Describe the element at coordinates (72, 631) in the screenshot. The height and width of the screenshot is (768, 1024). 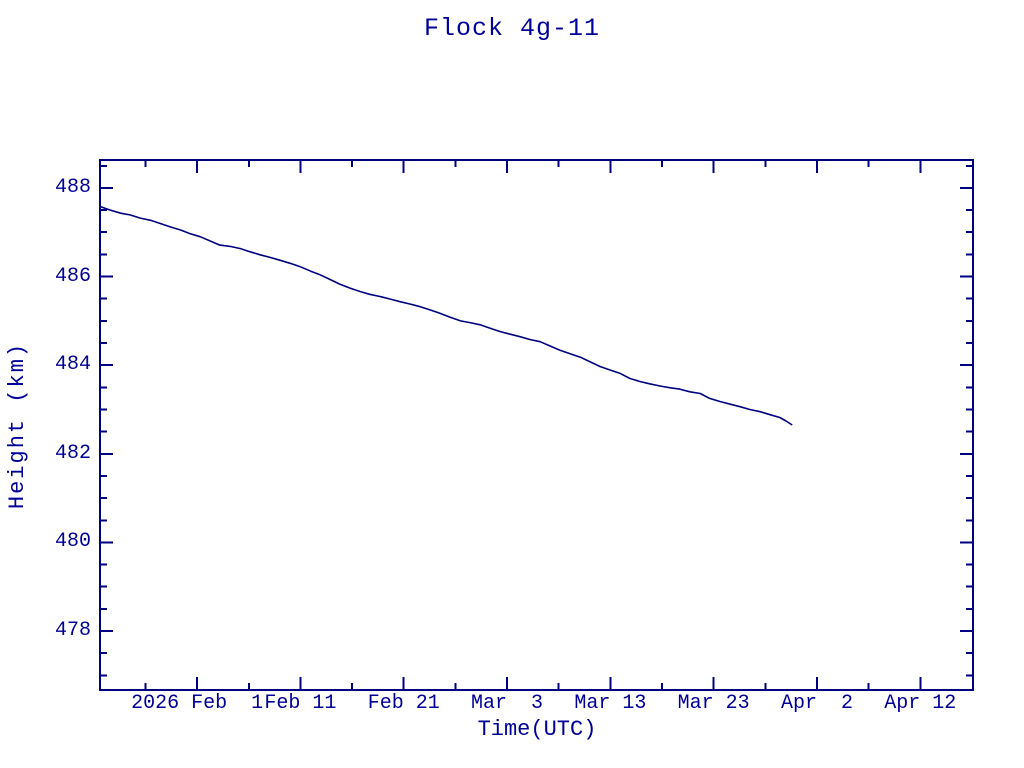
I see `y-tick-label: 478` at that location.